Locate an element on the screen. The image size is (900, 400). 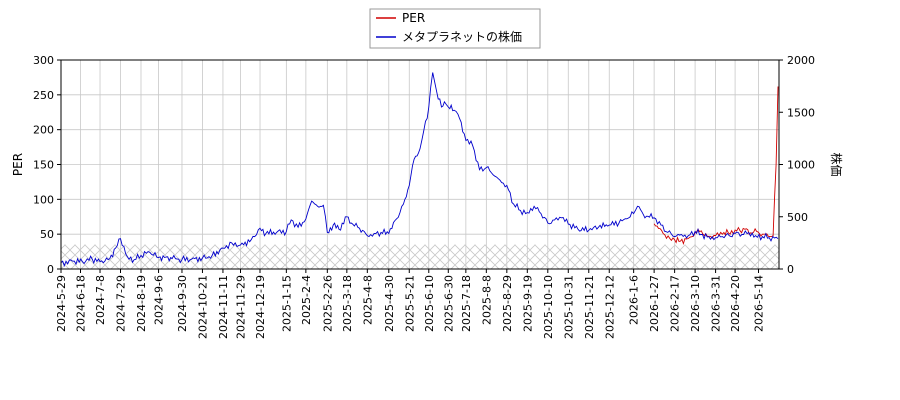
hatched-band is located at coordinates (420, 256).